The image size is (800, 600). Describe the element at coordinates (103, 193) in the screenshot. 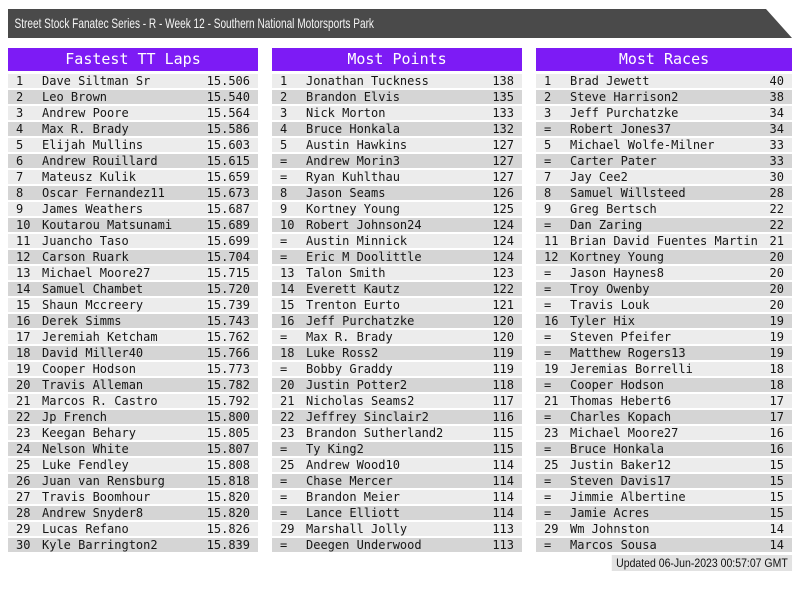

I see `name-cell: Oscar Fernandez11` at that location.